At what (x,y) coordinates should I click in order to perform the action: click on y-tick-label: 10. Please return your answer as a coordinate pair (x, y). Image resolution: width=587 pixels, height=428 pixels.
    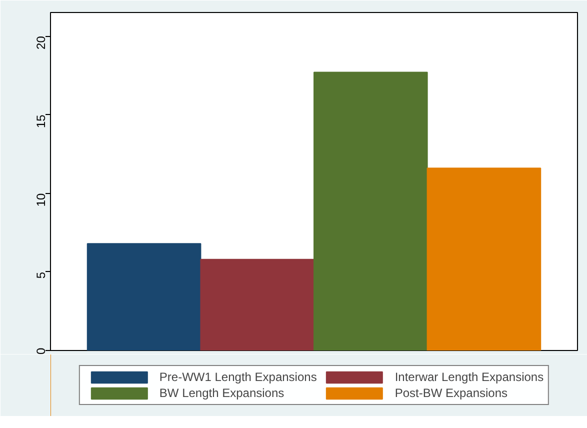
    Looking at the image, I should click on (41, 199).